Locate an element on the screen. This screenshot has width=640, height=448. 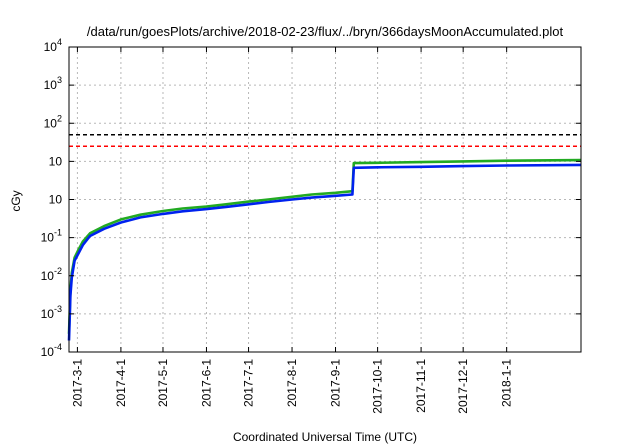
x-tick-label: 2017-10-1 is located at coordinates (378, 386).